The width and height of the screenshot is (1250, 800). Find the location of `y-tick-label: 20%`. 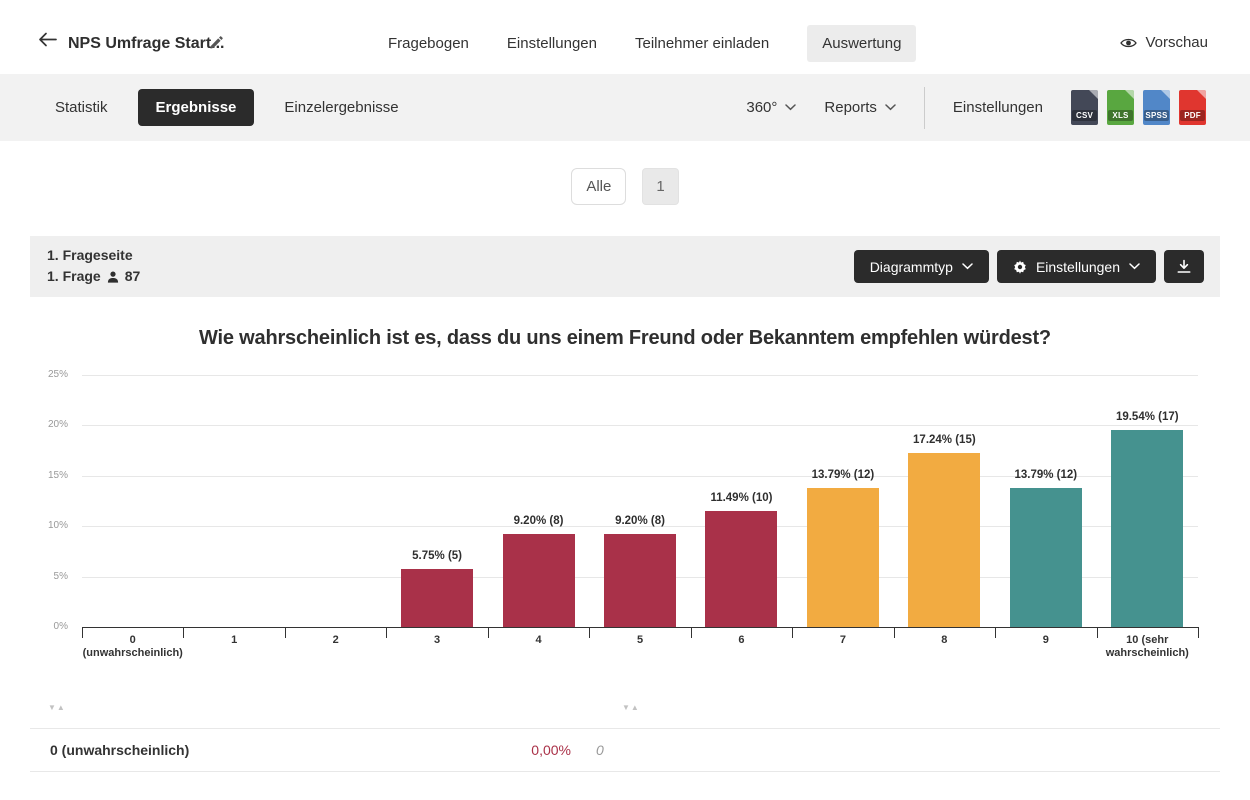

y-tick-label: 20% is located at coordinates (57, 425).